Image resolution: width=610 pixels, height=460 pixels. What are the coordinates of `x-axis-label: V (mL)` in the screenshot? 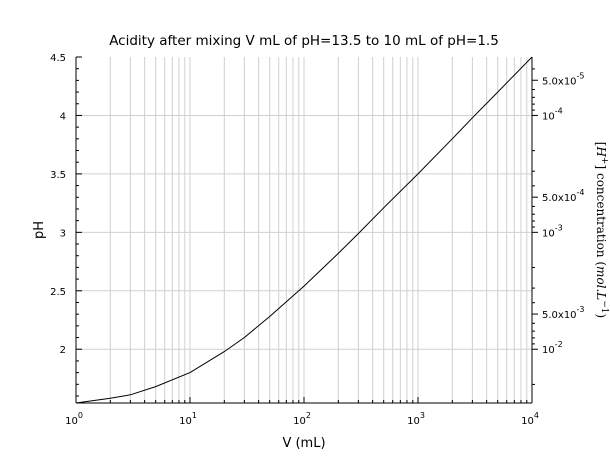 It's located at (303, 443).